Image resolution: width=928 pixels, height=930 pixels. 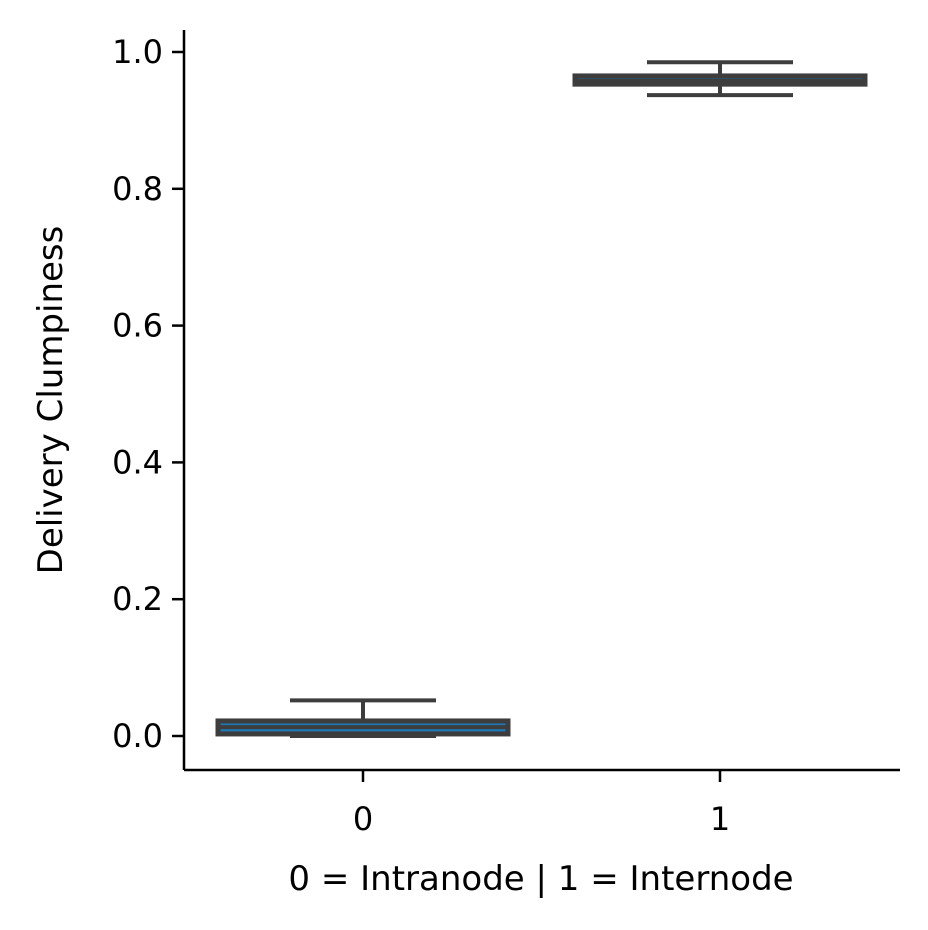 What do you see at coordinates (148, 394) in the screenshot?
I see `y-ticks: 0.0 0.2 0.4 0.6 0.8 1.0` at bounding box center [148, 394].